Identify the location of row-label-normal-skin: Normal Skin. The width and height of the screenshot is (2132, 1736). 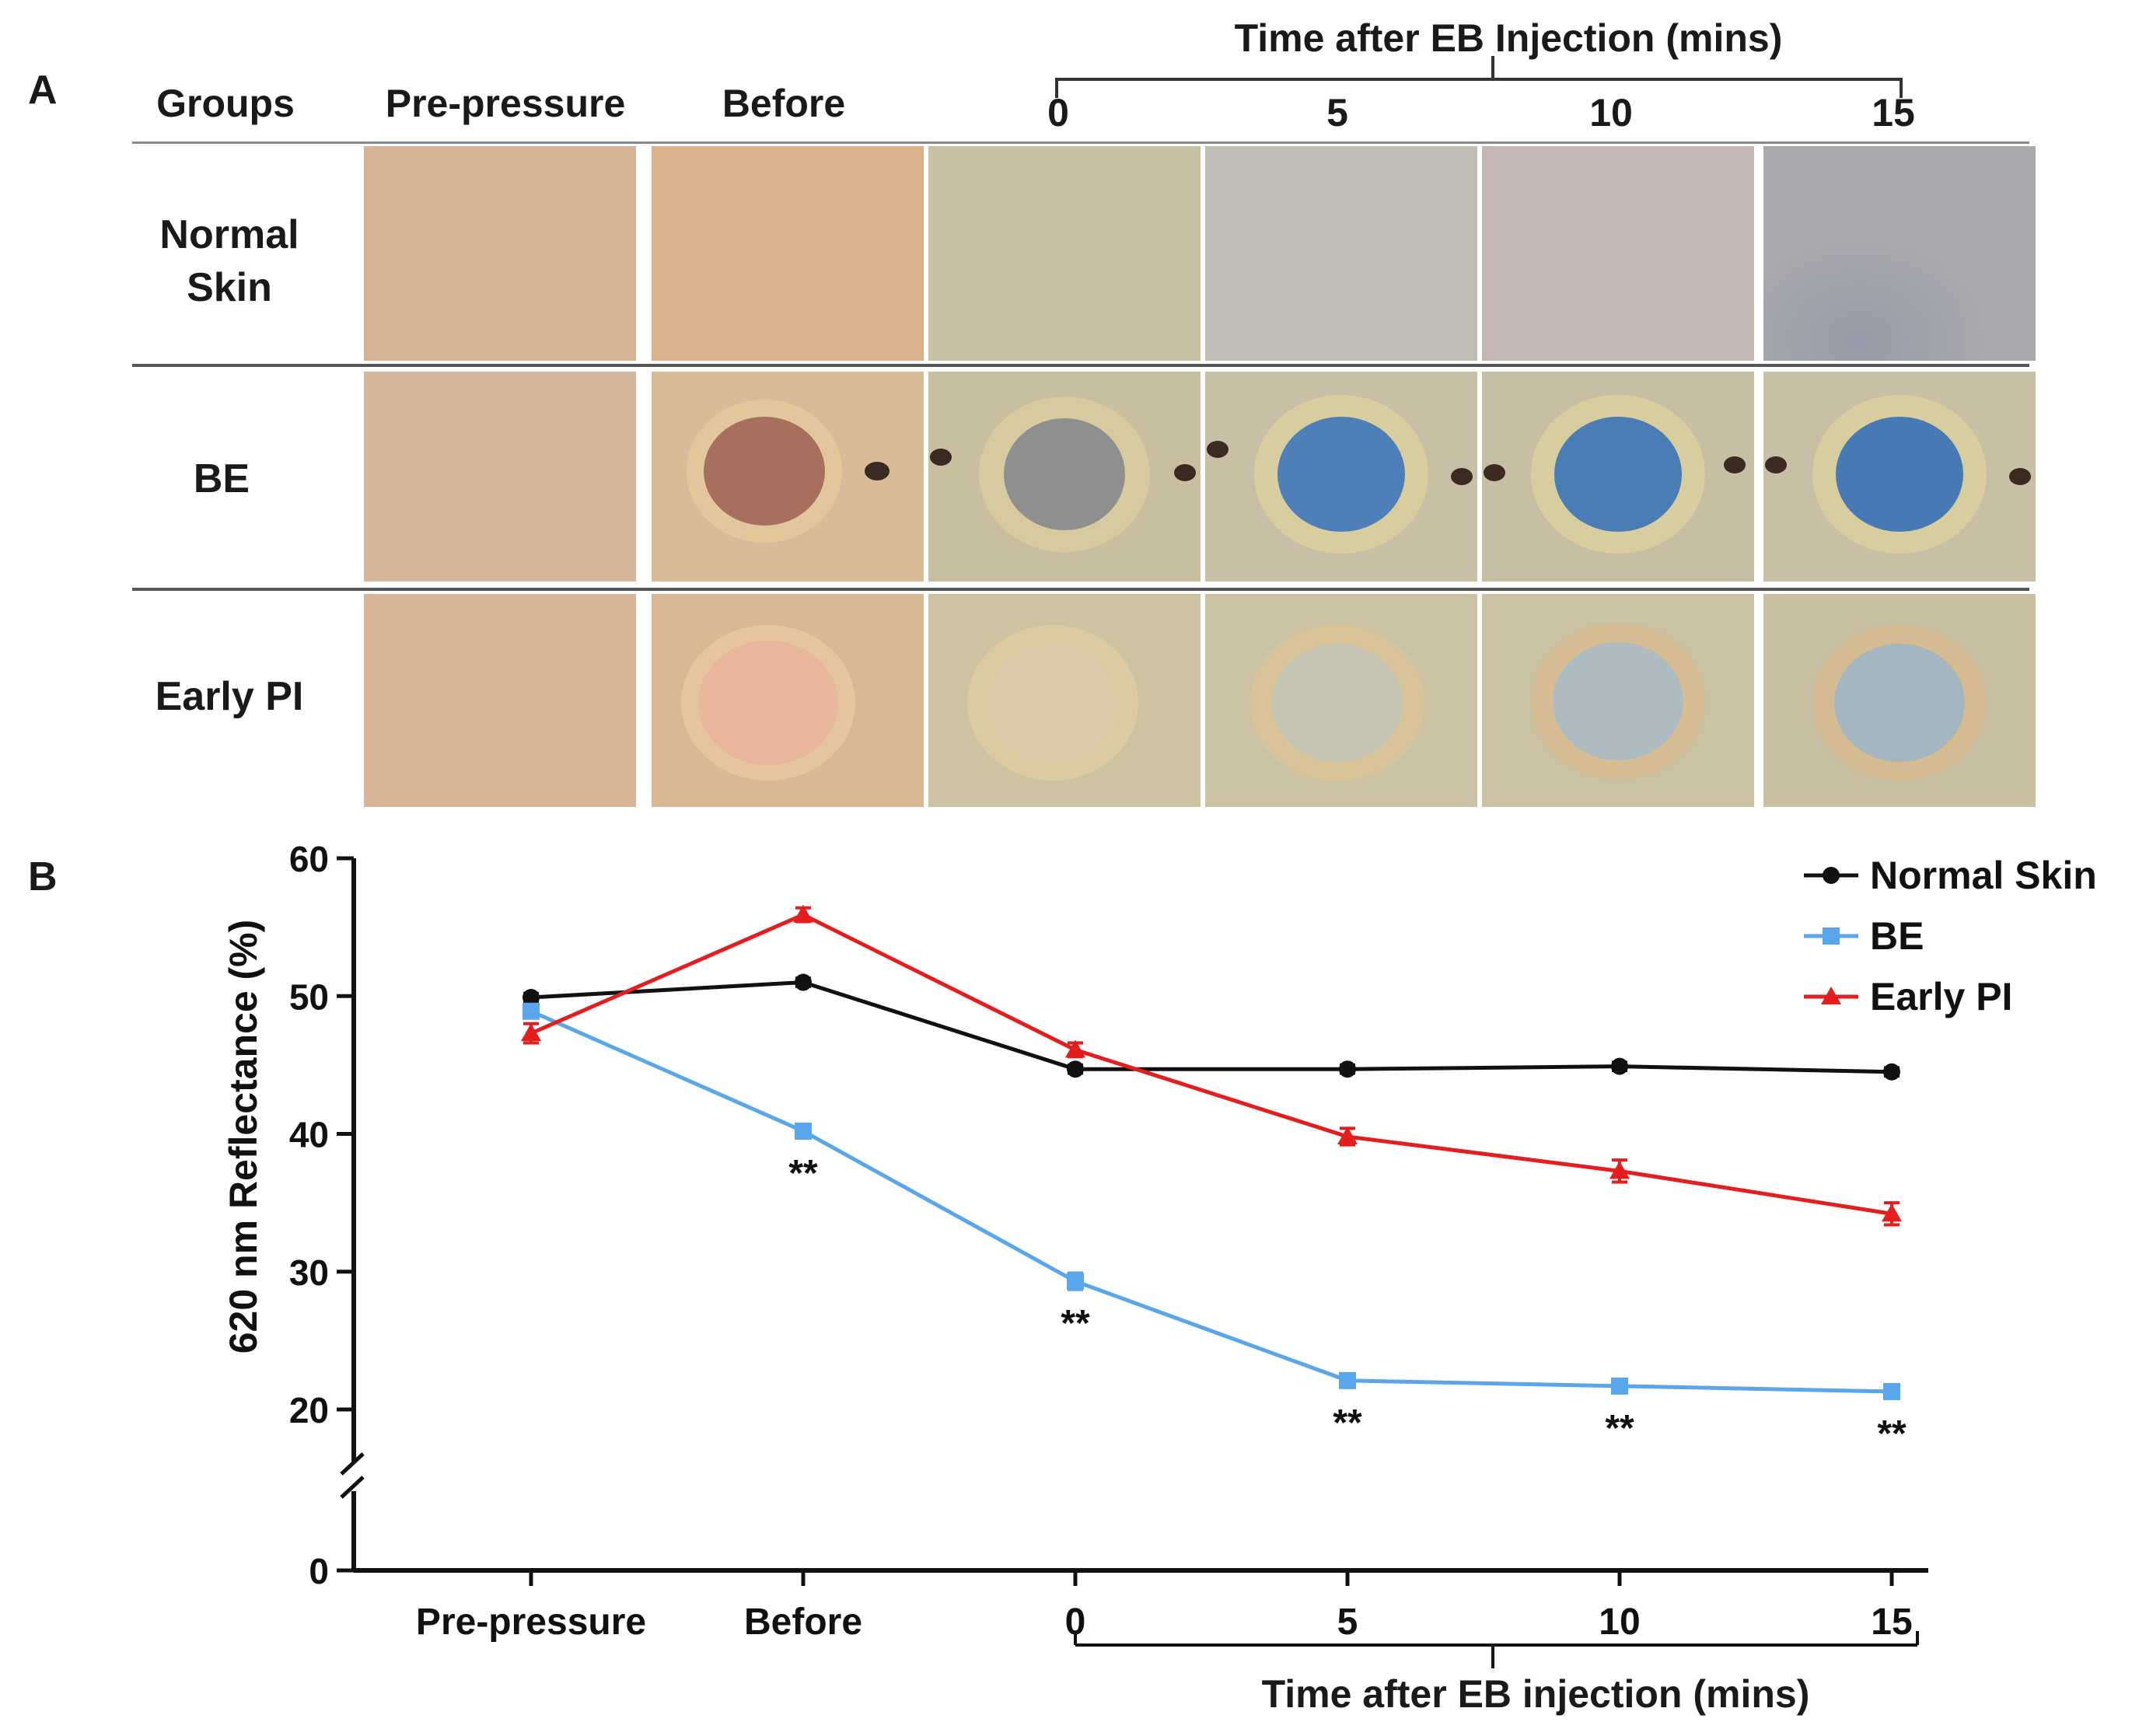
(229, 261).